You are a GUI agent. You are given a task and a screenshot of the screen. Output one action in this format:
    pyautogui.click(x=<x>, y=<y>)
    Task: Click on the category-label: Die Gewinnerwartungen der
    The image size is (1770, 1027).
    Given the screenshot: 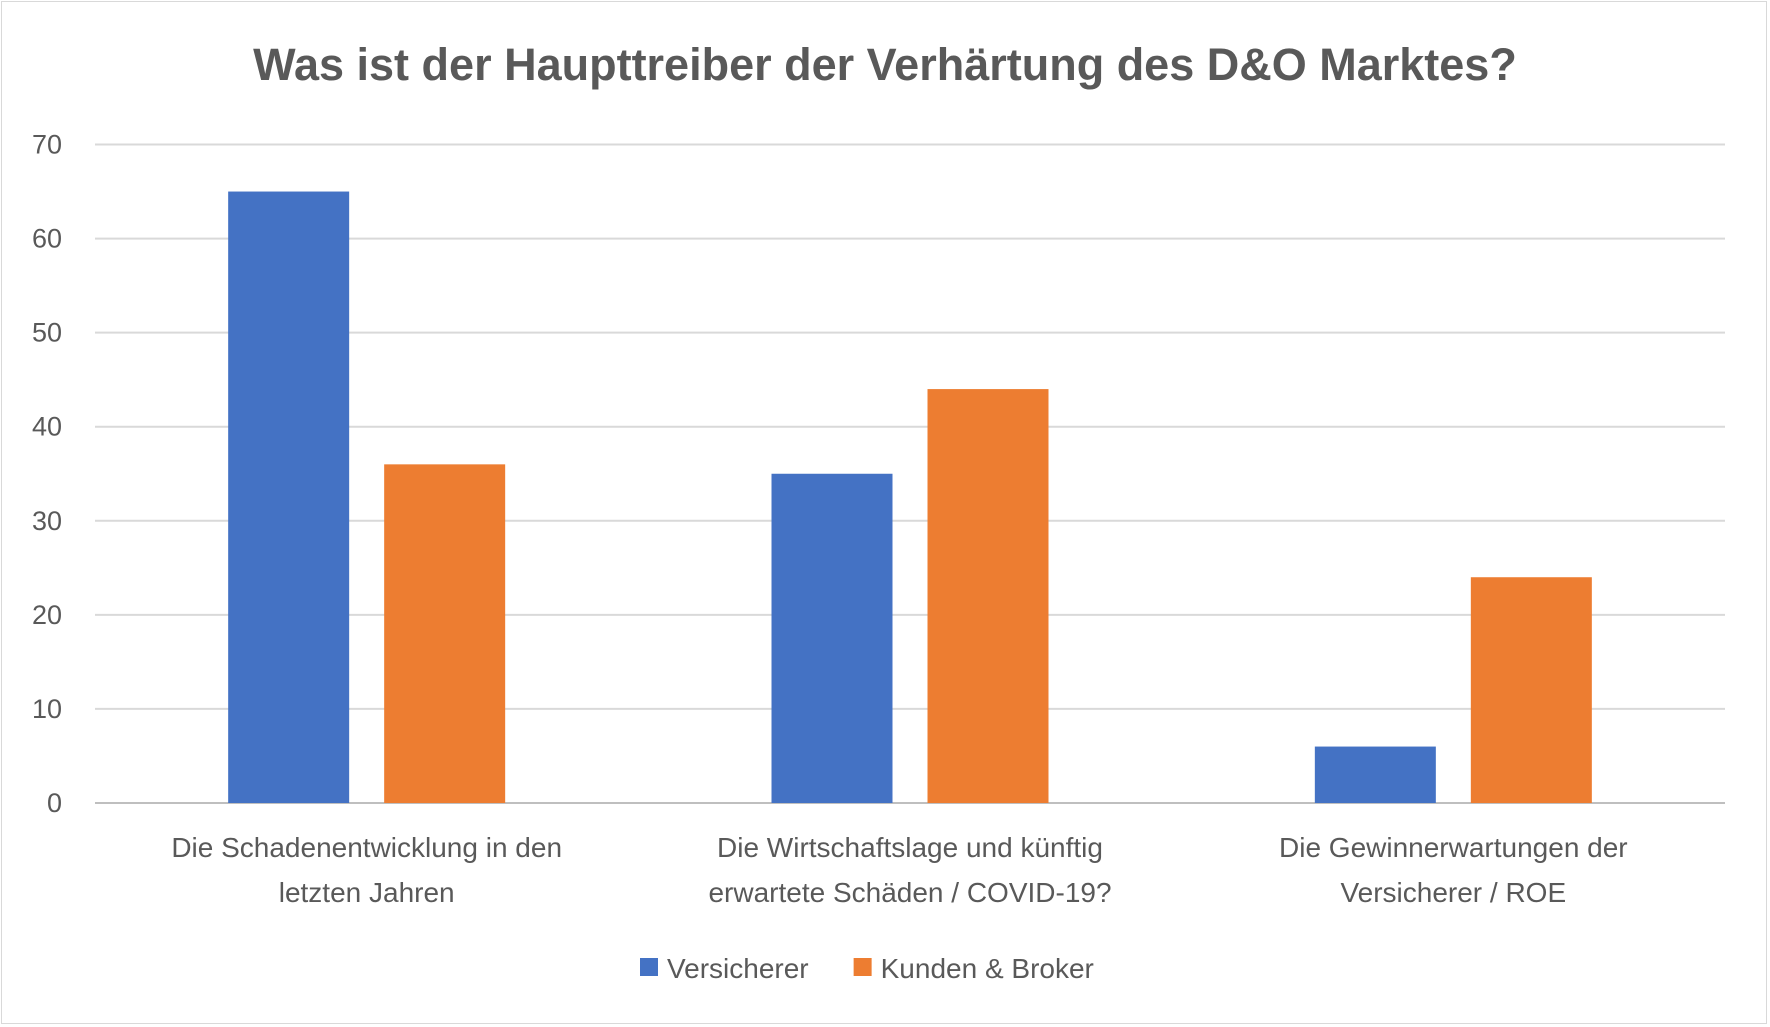 What is the action you would take?
    pyautogui.click(x=1453, y=847)
    